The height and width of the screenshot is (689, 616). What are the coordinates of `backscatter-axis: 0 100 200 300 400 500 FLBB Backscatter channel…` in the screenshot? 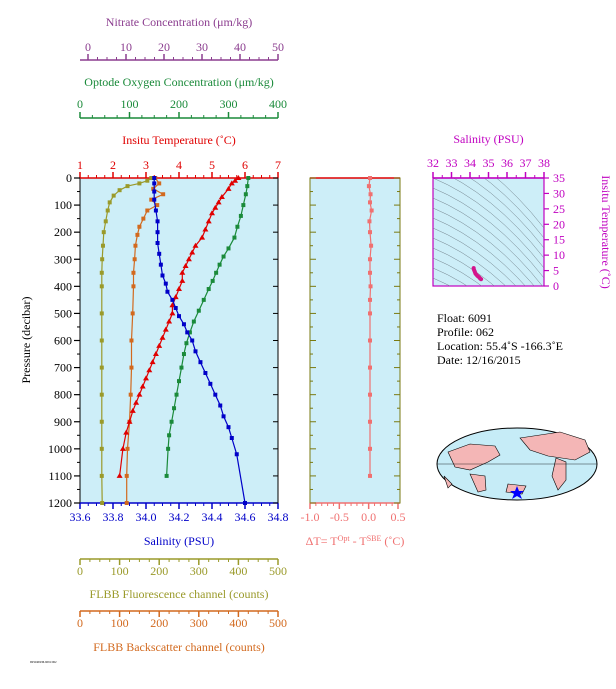 It's located at (182, 632).